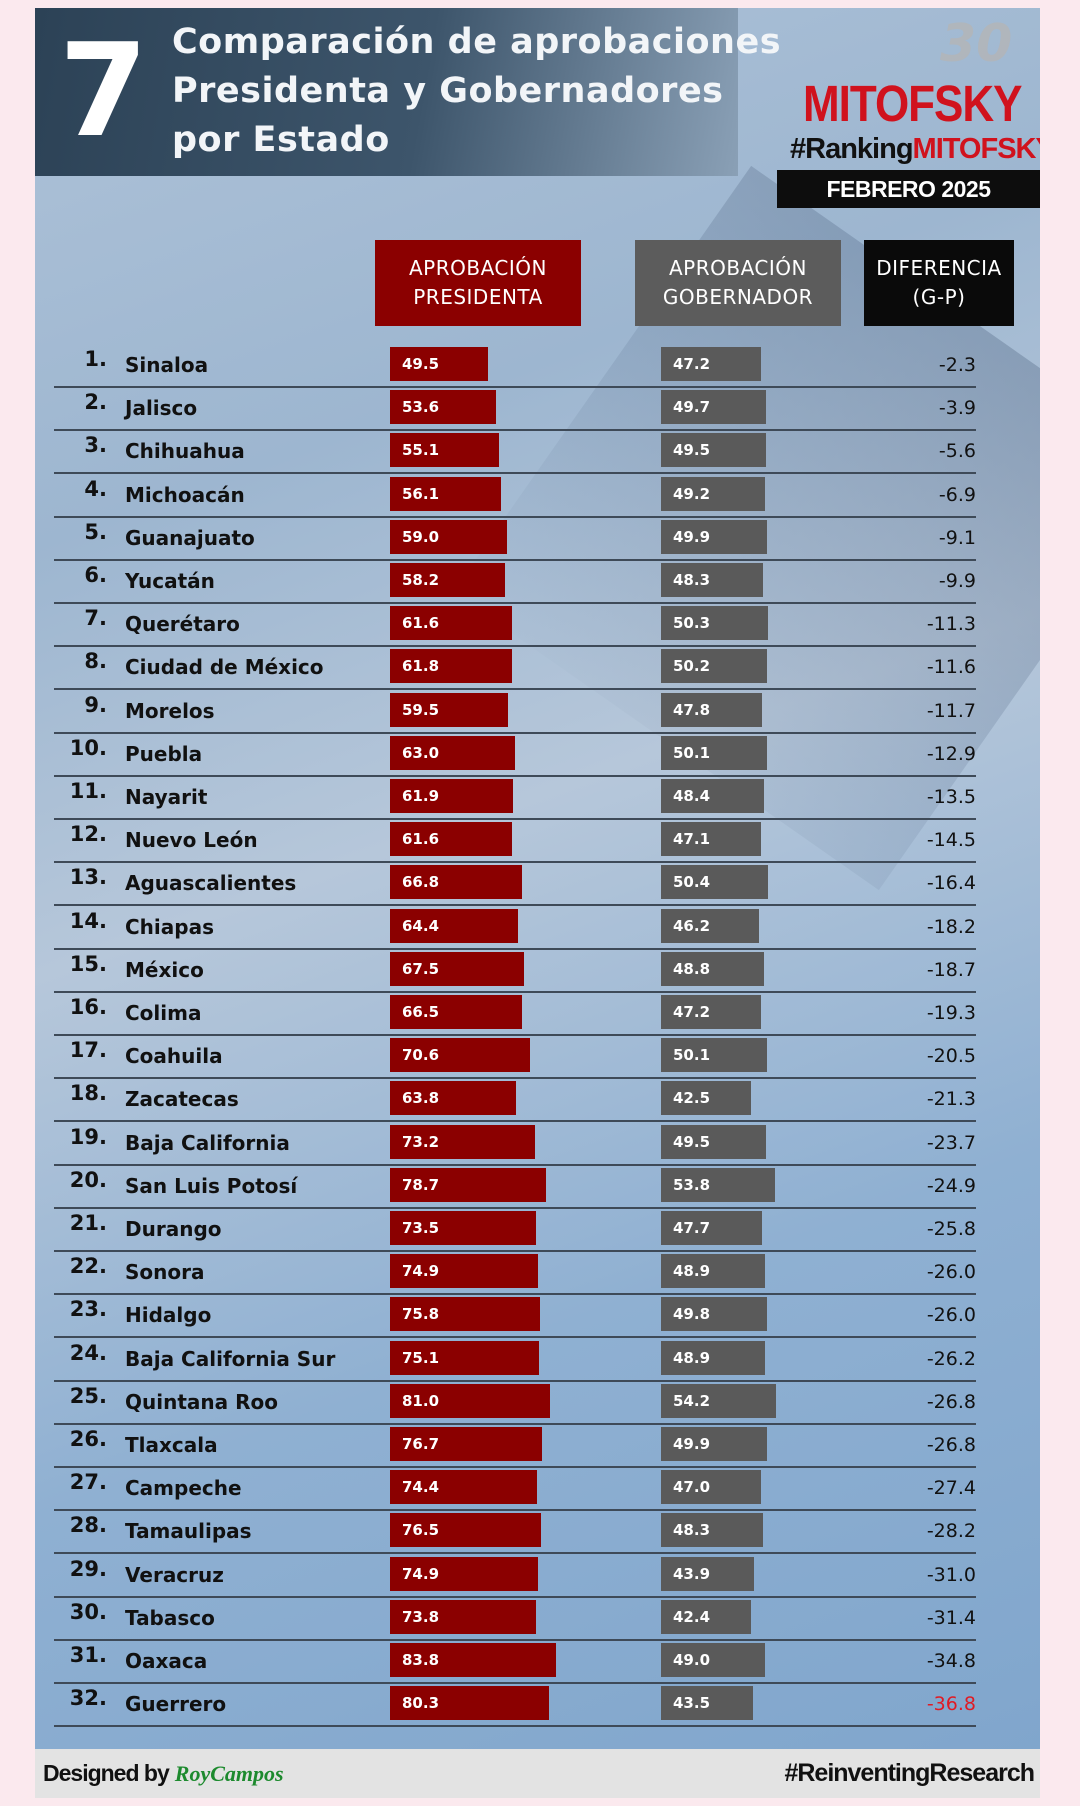 The height and width of the screenshot is (1806, 1080). Describe the element at coordinates (167, 365) in the screenshot. I see `state-name: Sinaloa` at that location.